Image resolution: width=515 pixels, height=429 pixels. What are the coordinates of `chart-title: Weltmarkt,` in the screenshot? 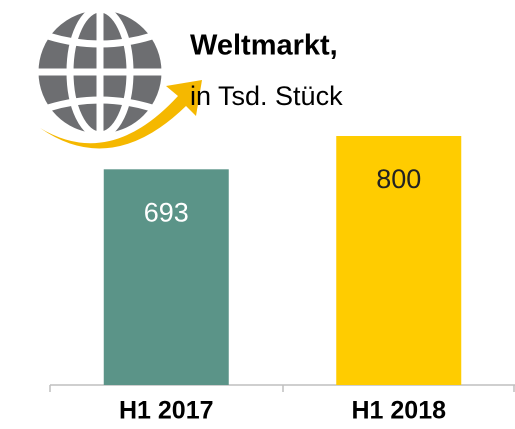 It's located at (264, 46).